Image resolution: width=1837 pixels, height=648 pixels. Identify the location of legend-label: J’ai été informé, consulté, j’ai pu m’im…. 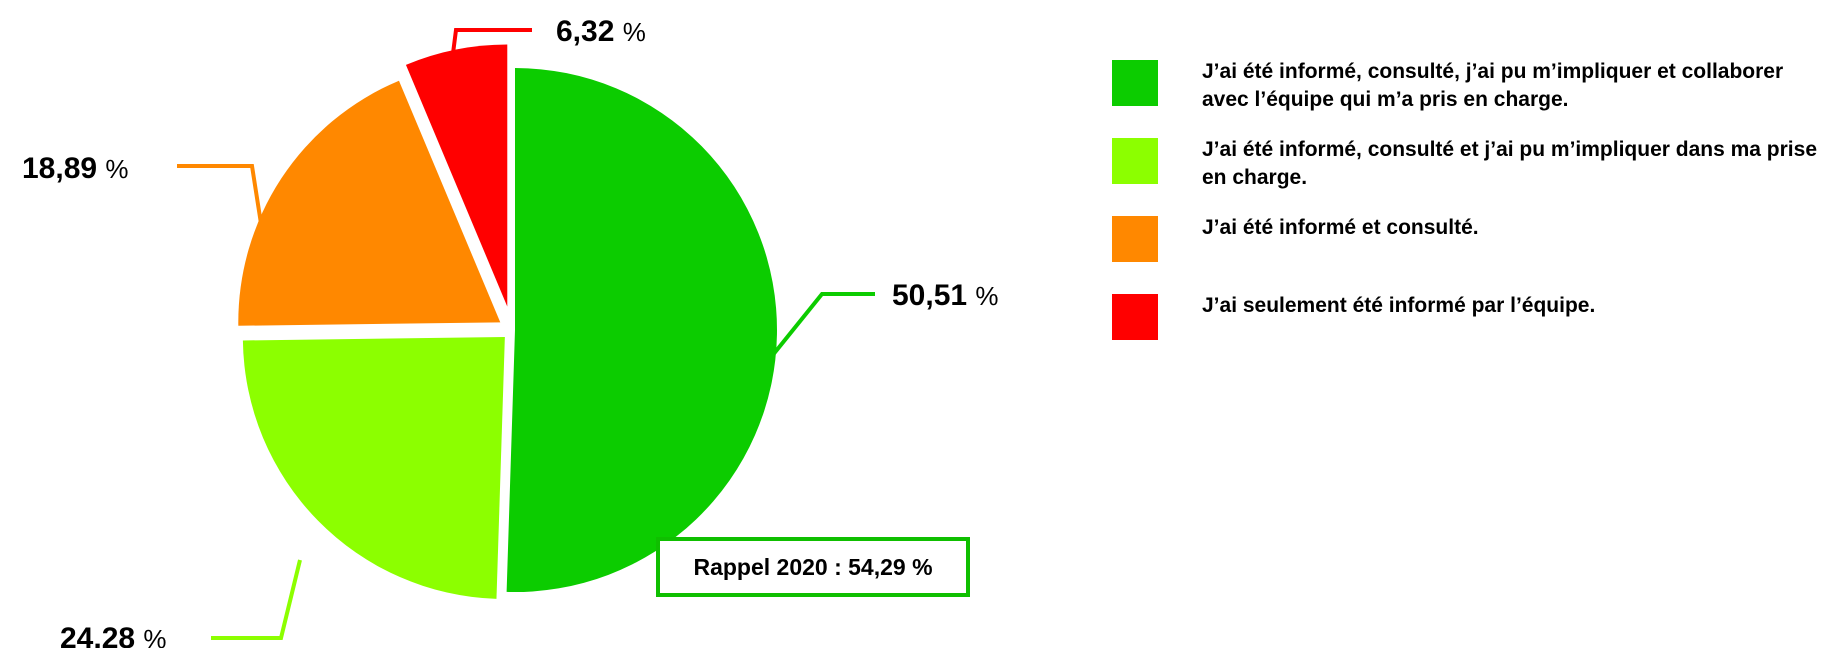
(1493, 85).